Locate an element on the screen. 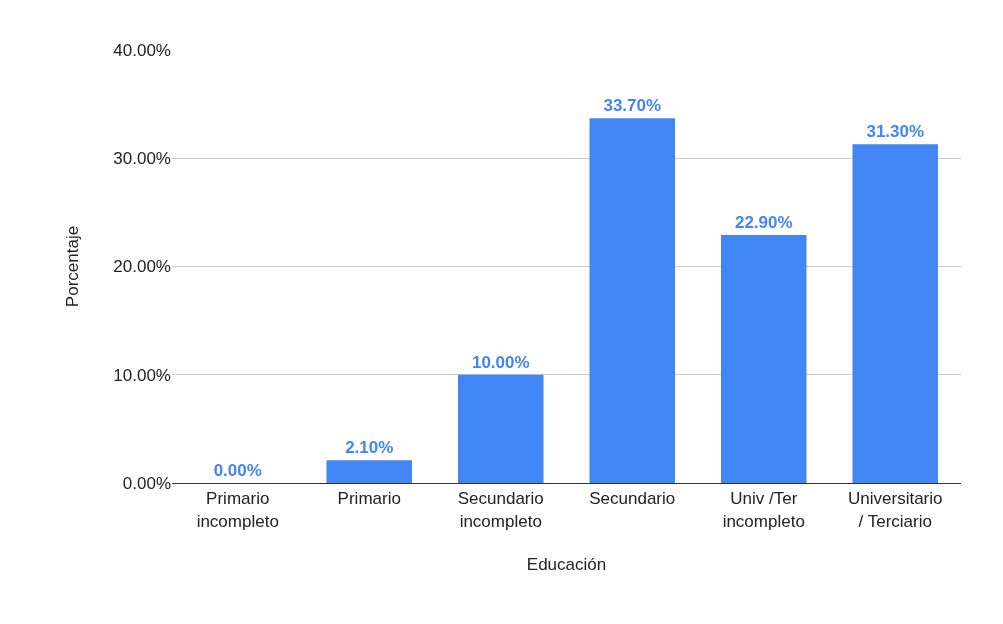 This screenshot has height=624, width=1003. data-label: 33.70% is located at coordinates (632, 106).